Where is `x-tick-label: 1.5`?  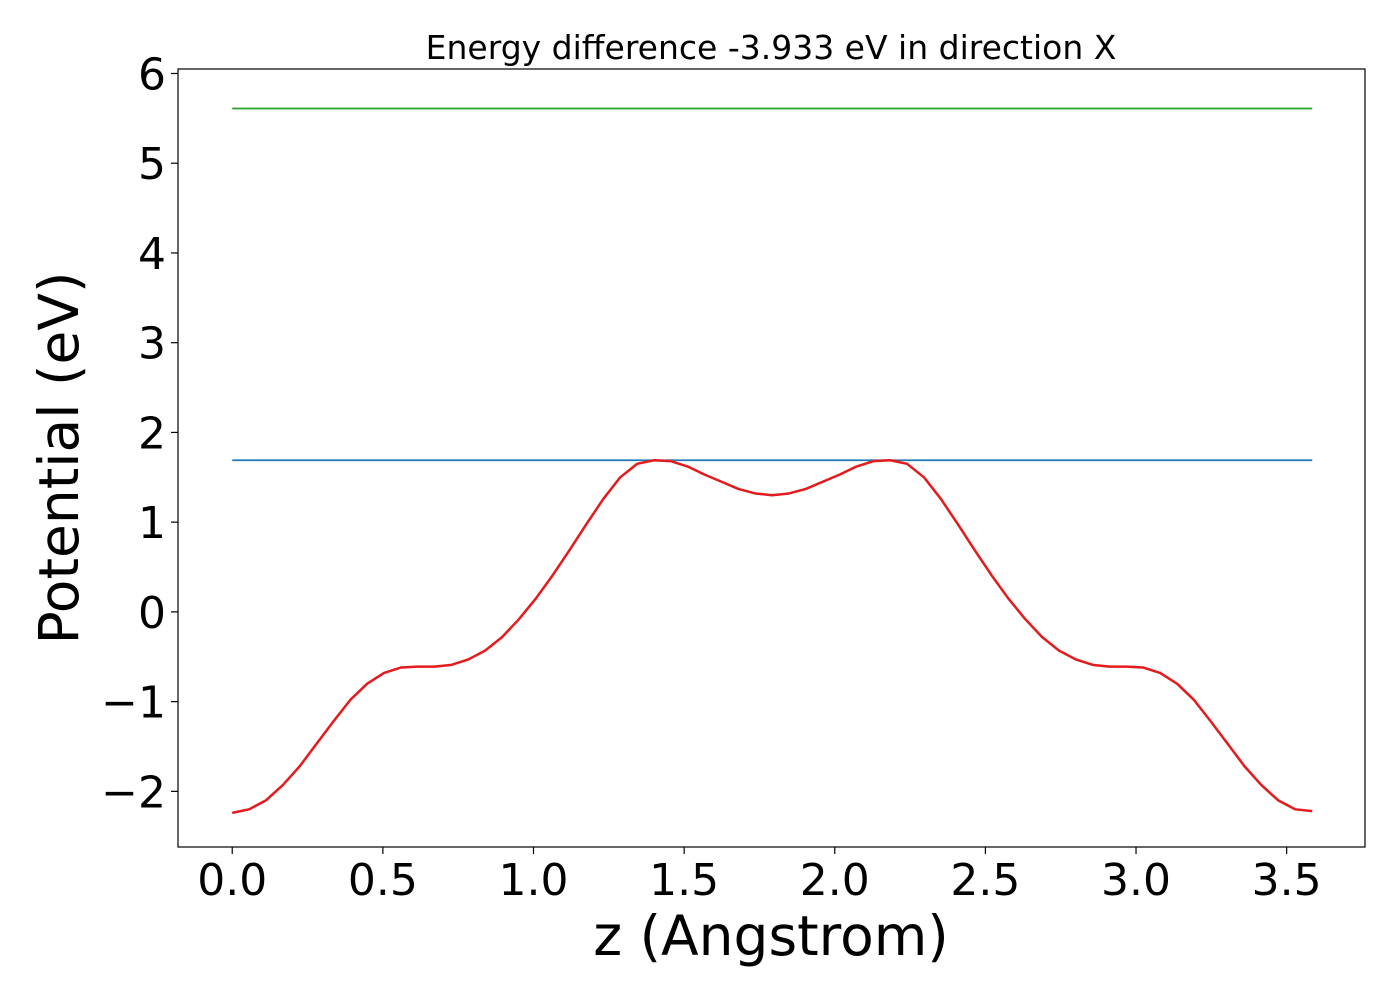
x-tick-label: 1.5 is located at coordinates (684, 880).